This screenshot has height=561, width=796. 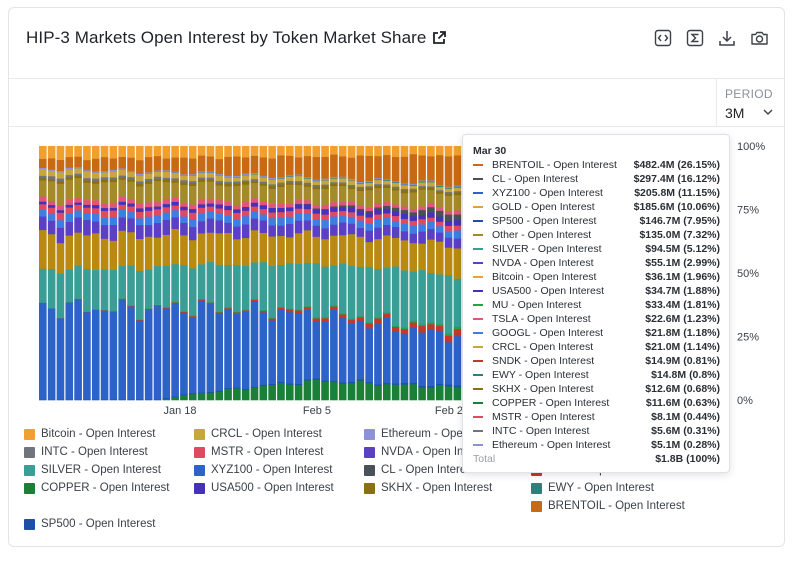 What do you see at coordinates (439, 40) in the screenshot?
I see `external-link-icon` at bounding box center [439, 40].